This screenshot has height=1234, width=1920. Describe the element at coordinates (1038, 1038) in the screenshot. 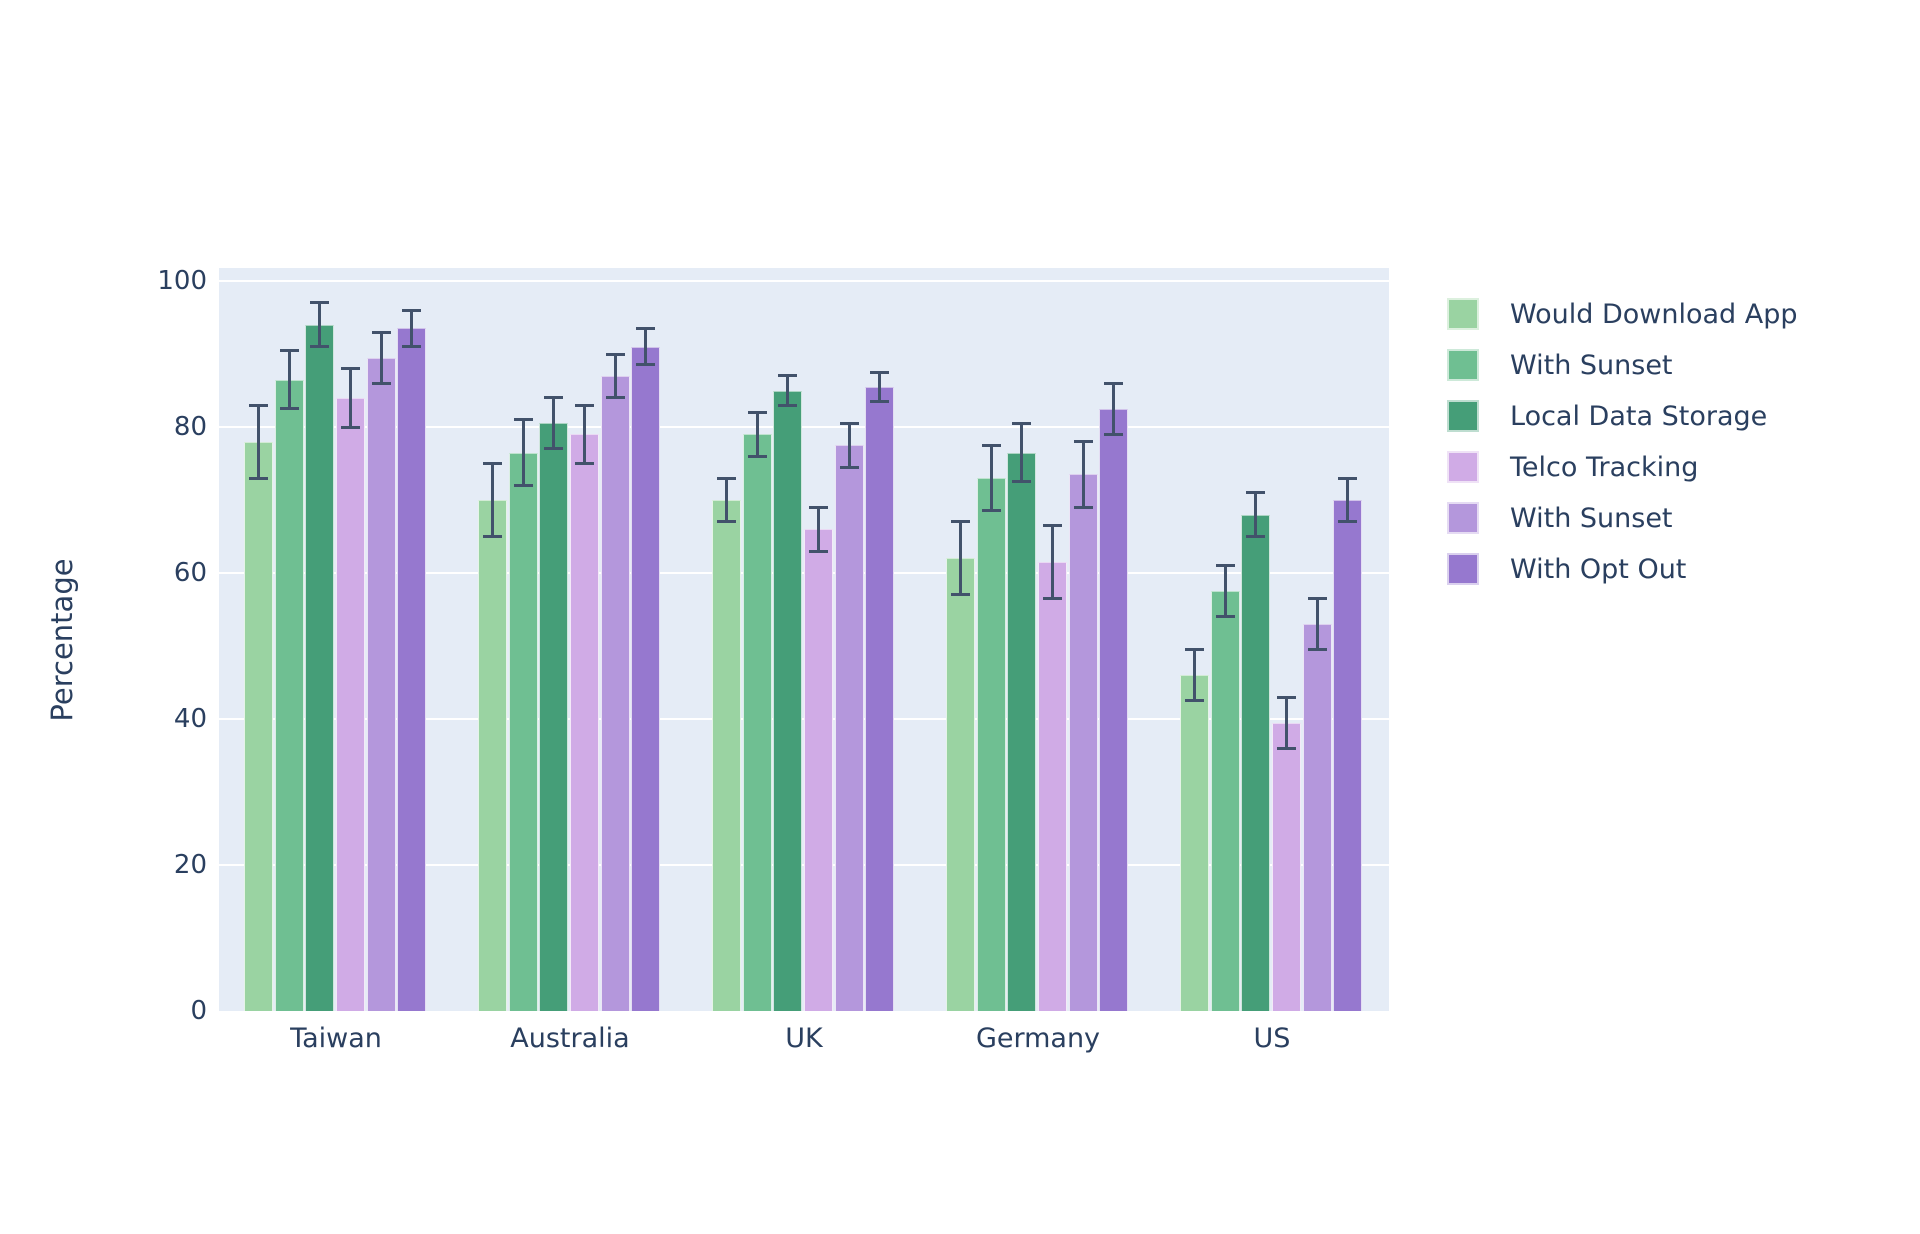

I see `x-tick-label-germany: Germany` at that location.